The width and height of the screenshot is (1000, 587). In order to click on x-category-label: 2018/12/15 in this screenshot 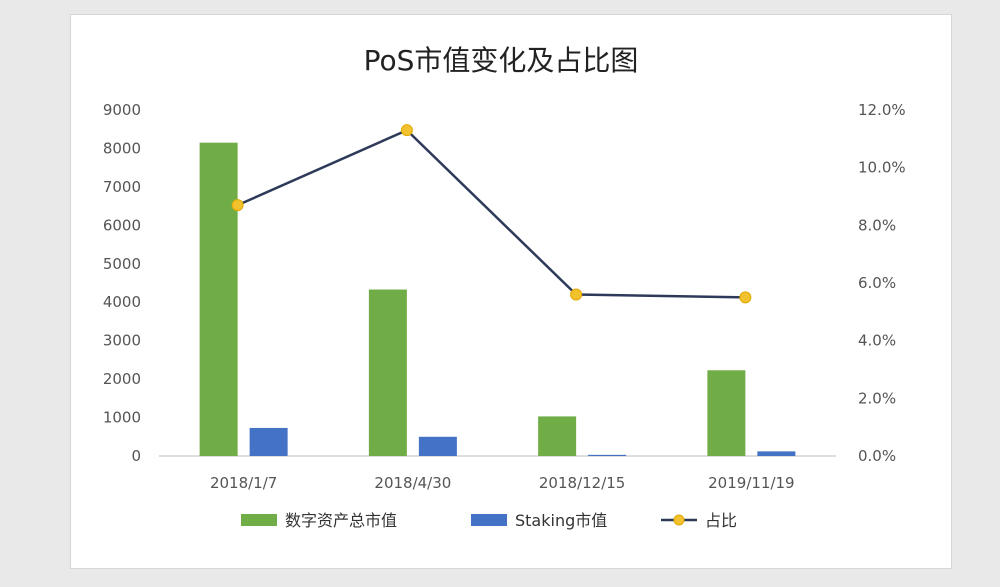, I will do `click(582, 483)`.